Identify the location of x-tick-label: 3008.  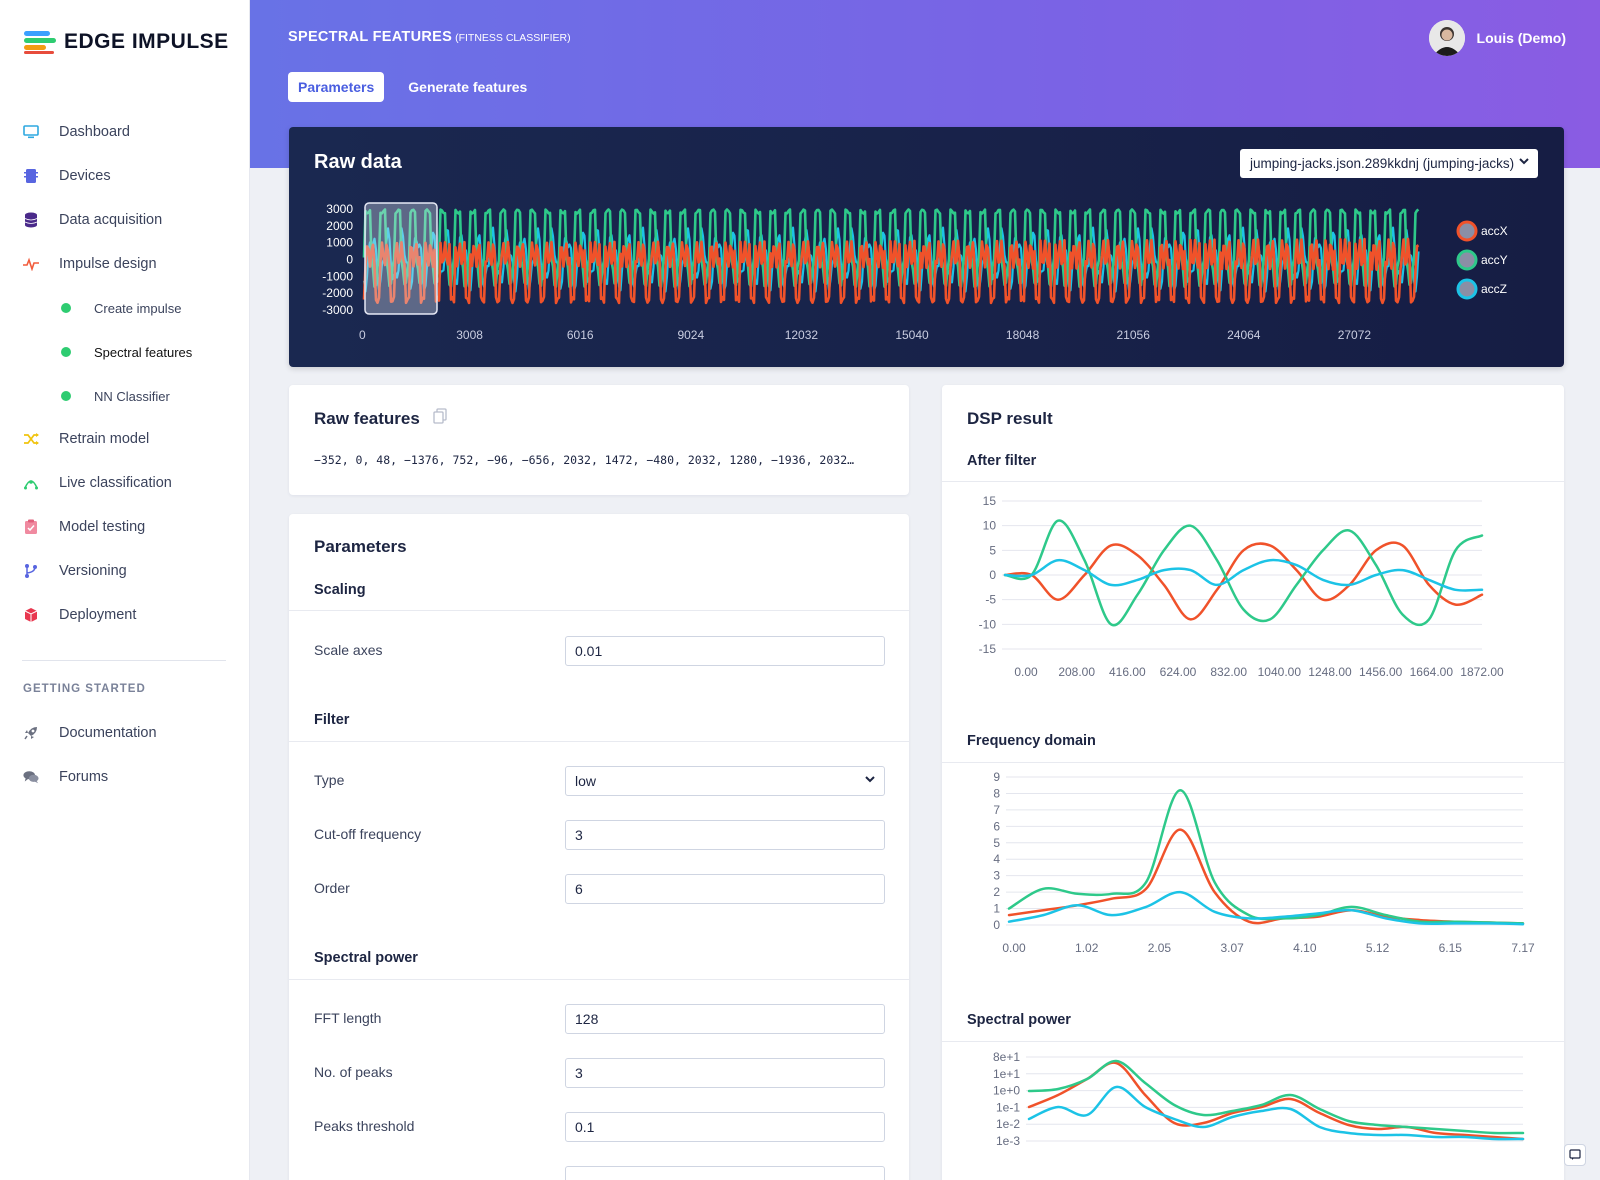
(469, 335).